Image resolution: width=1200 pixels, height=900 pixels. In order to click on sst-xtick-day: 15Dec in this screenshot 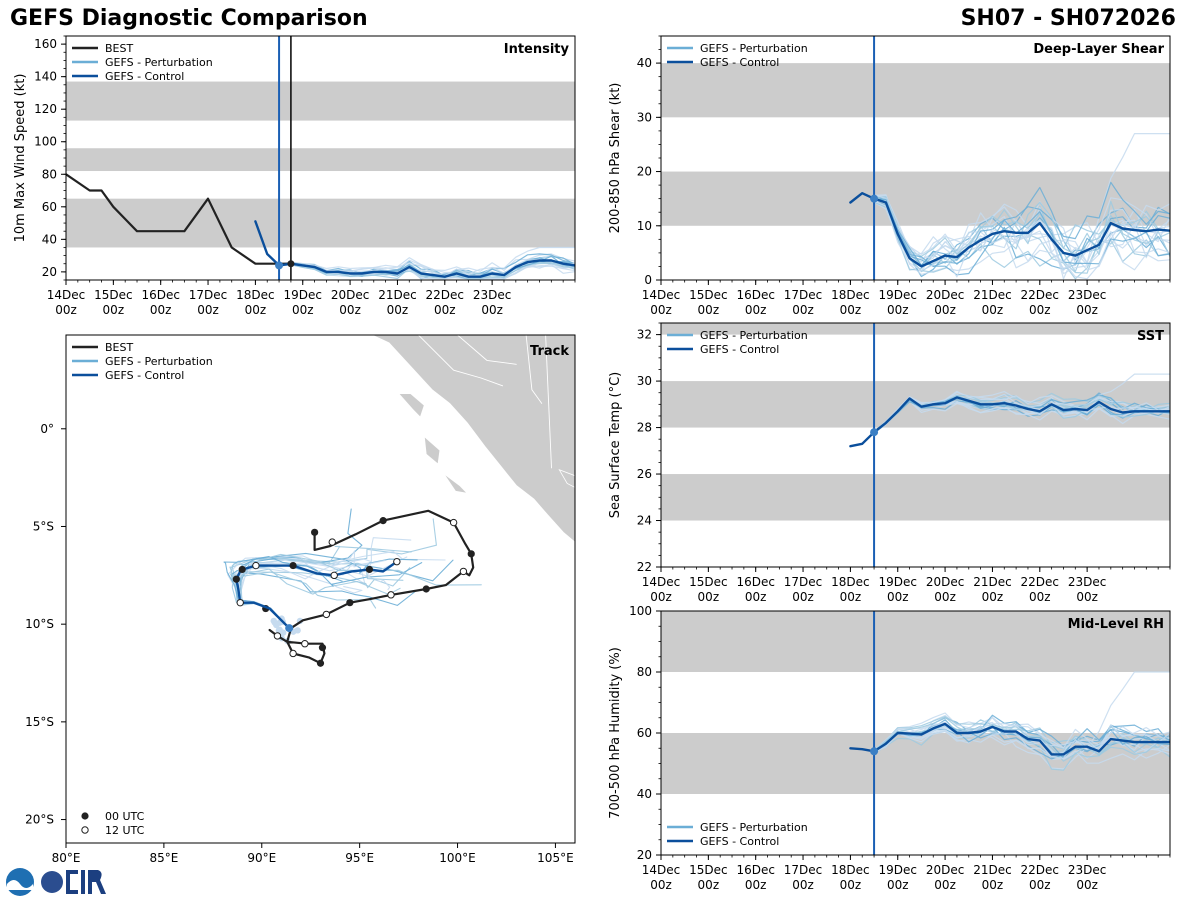, I will do `click(708, 582)`.